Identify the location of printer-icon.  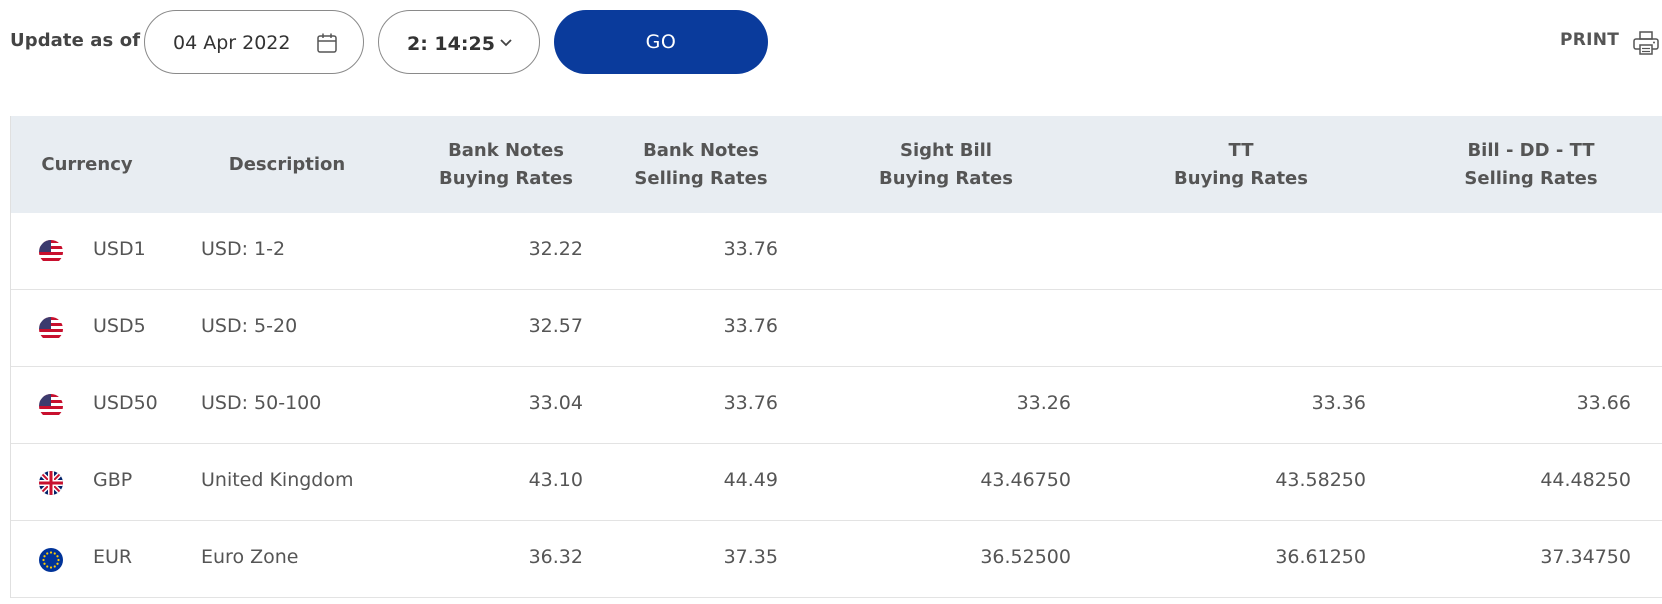
(1646, 43).